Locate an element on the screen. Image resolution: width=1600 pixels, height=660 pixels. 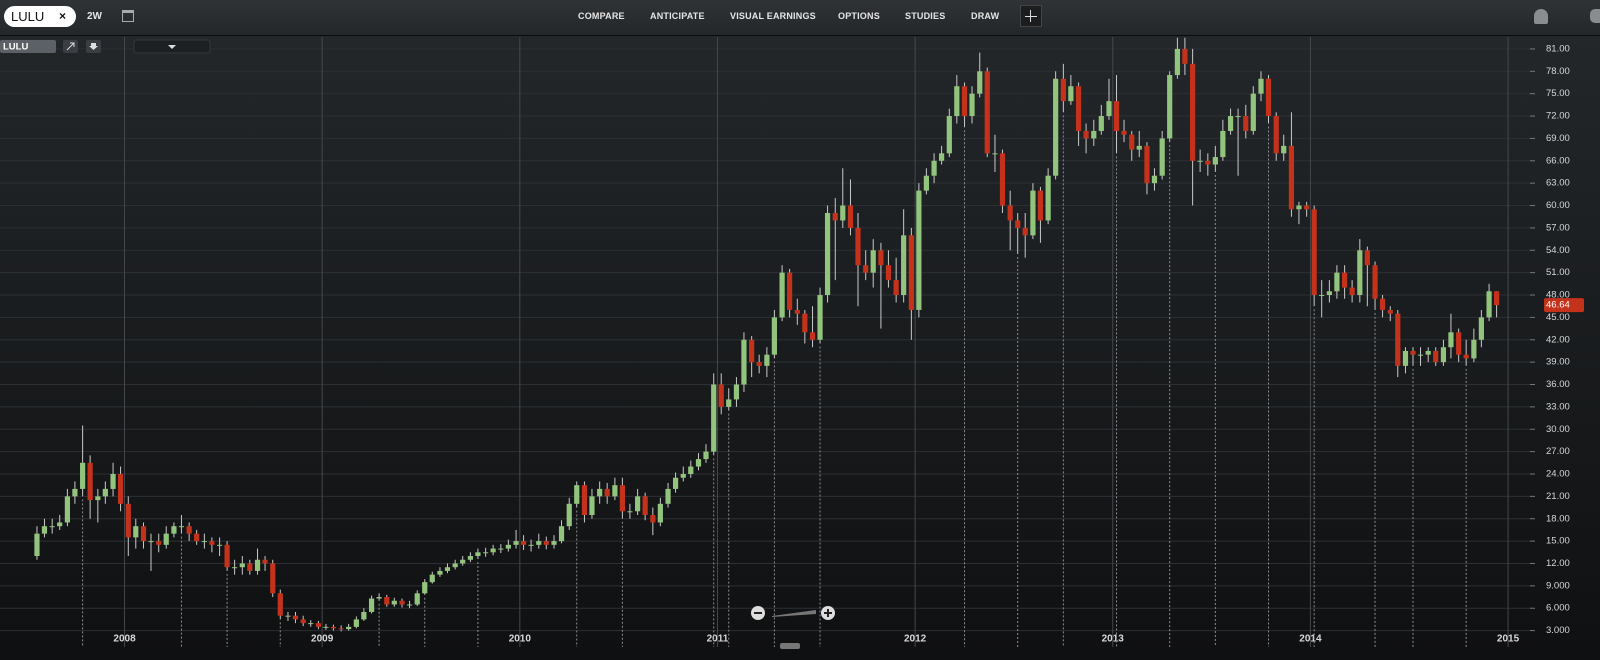
y-tick-label: 36.00 is located at coordinates (1558, 384).